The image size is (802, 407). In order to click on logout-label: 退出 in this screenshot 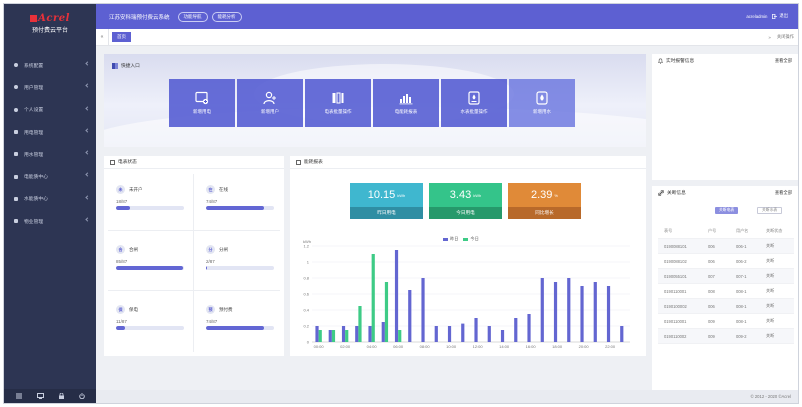, I will do `click(783, 15)`.